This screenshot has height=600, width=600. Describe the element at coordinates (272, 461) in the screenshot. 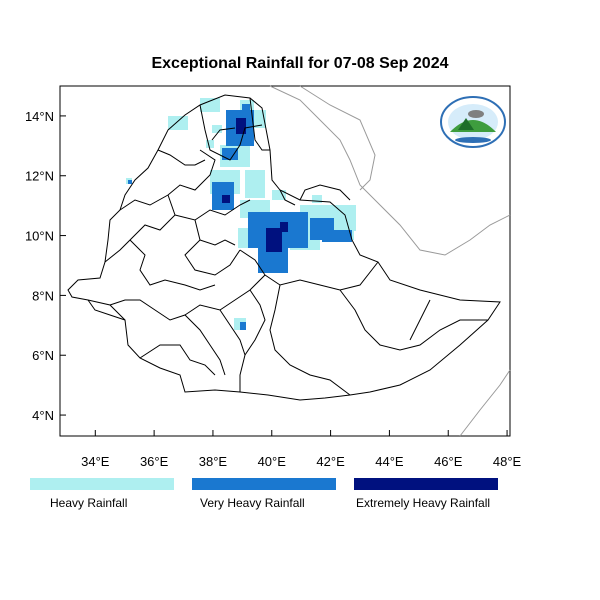

I see `lon-tick-label: 40°E` at that location.